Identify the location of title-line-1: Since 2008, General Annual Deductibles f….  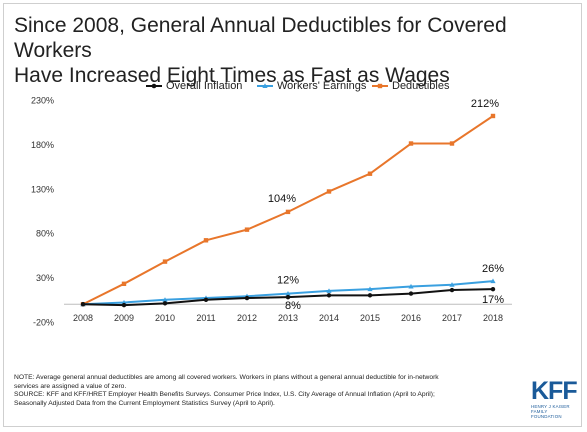
(260, 38).